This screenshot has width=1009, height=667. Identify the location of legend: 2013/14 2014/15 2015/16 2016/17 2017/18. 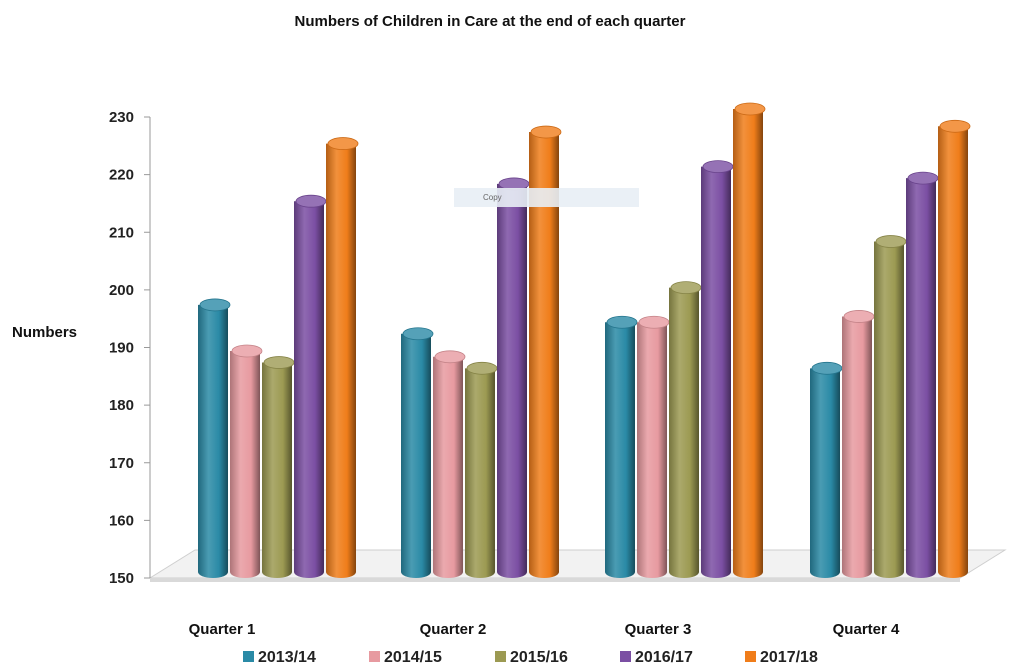
(530, 657).